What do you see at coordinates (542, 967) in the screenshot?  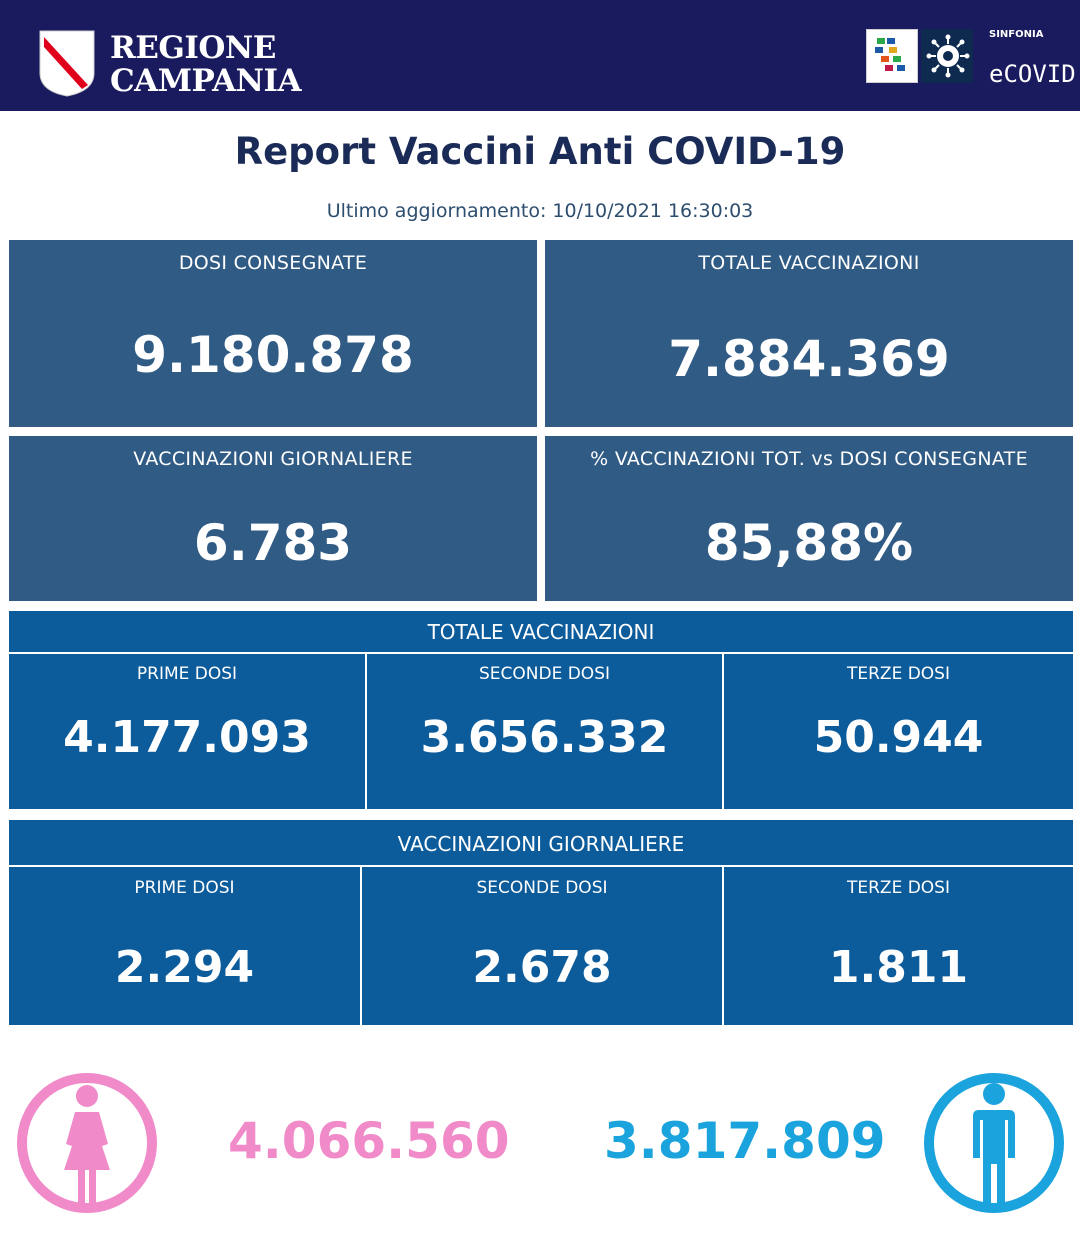 I see `sub-value: 2.678` at bounding box center [542, 967].